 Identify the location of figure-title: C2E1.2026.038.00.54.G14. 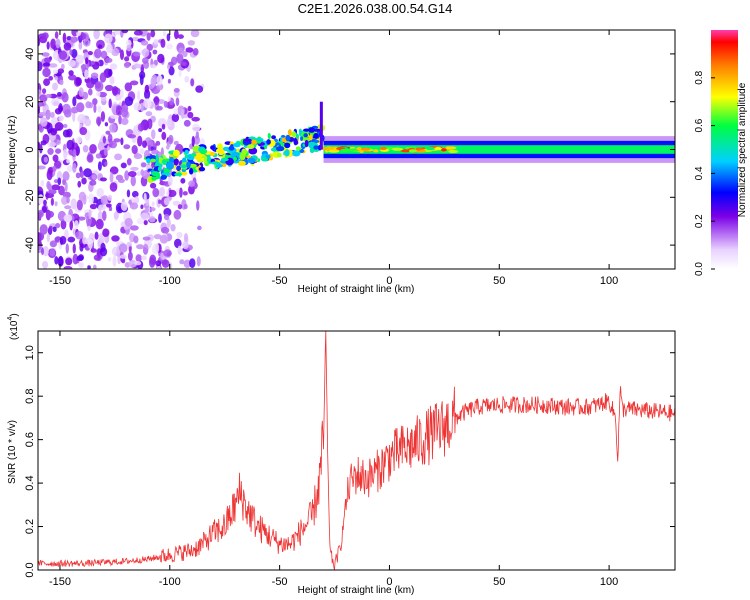
(375, 8).